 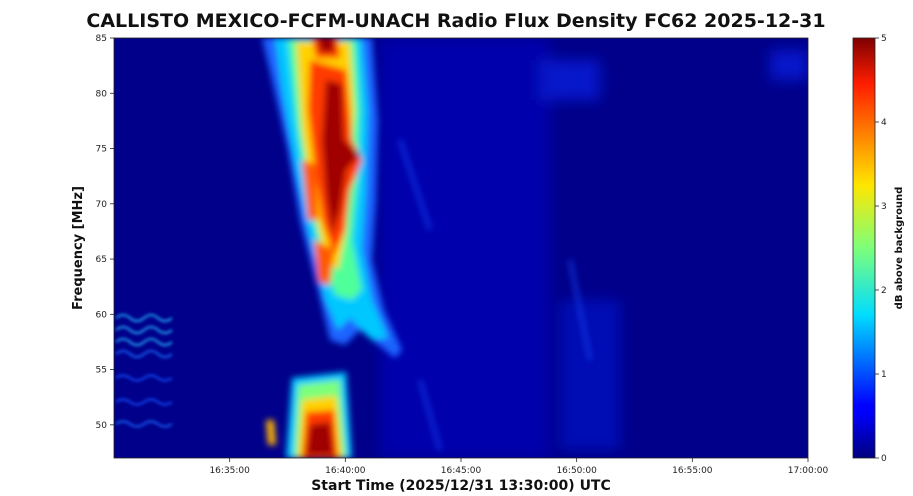 What do you see at coordinates (105, 232) in the screenshot?
I see `y-axis: 50 55 60 65 70 75 80 85` at bounding box center [105, 232].